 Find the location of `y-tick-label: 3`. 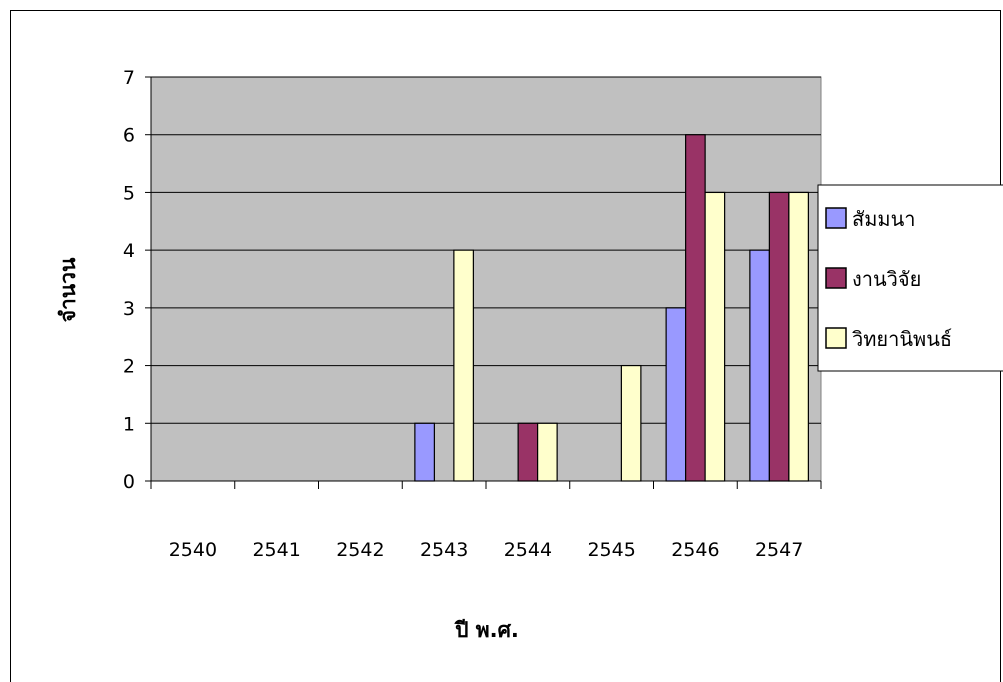

y-tick-label: 3 is located at coordinates (129, 309).